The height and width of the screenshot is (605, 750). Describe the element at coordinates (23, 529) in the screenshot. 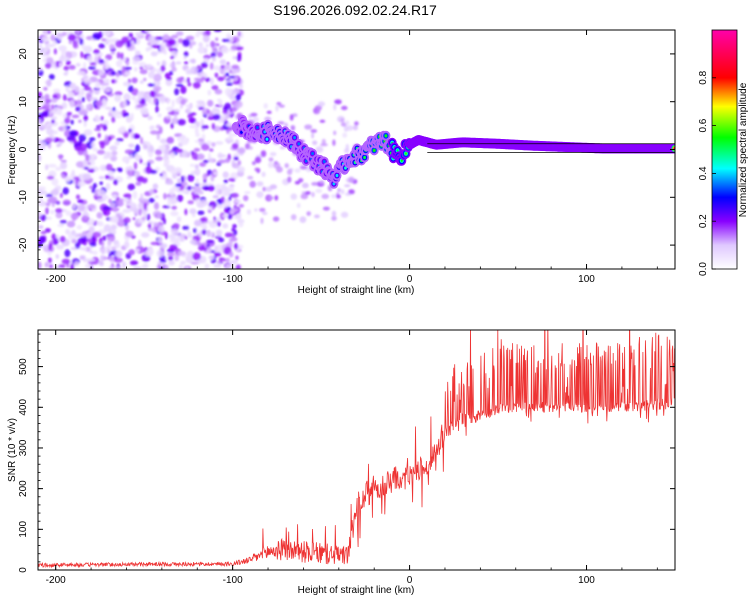

I see `y-tick-label: 100` at that location.